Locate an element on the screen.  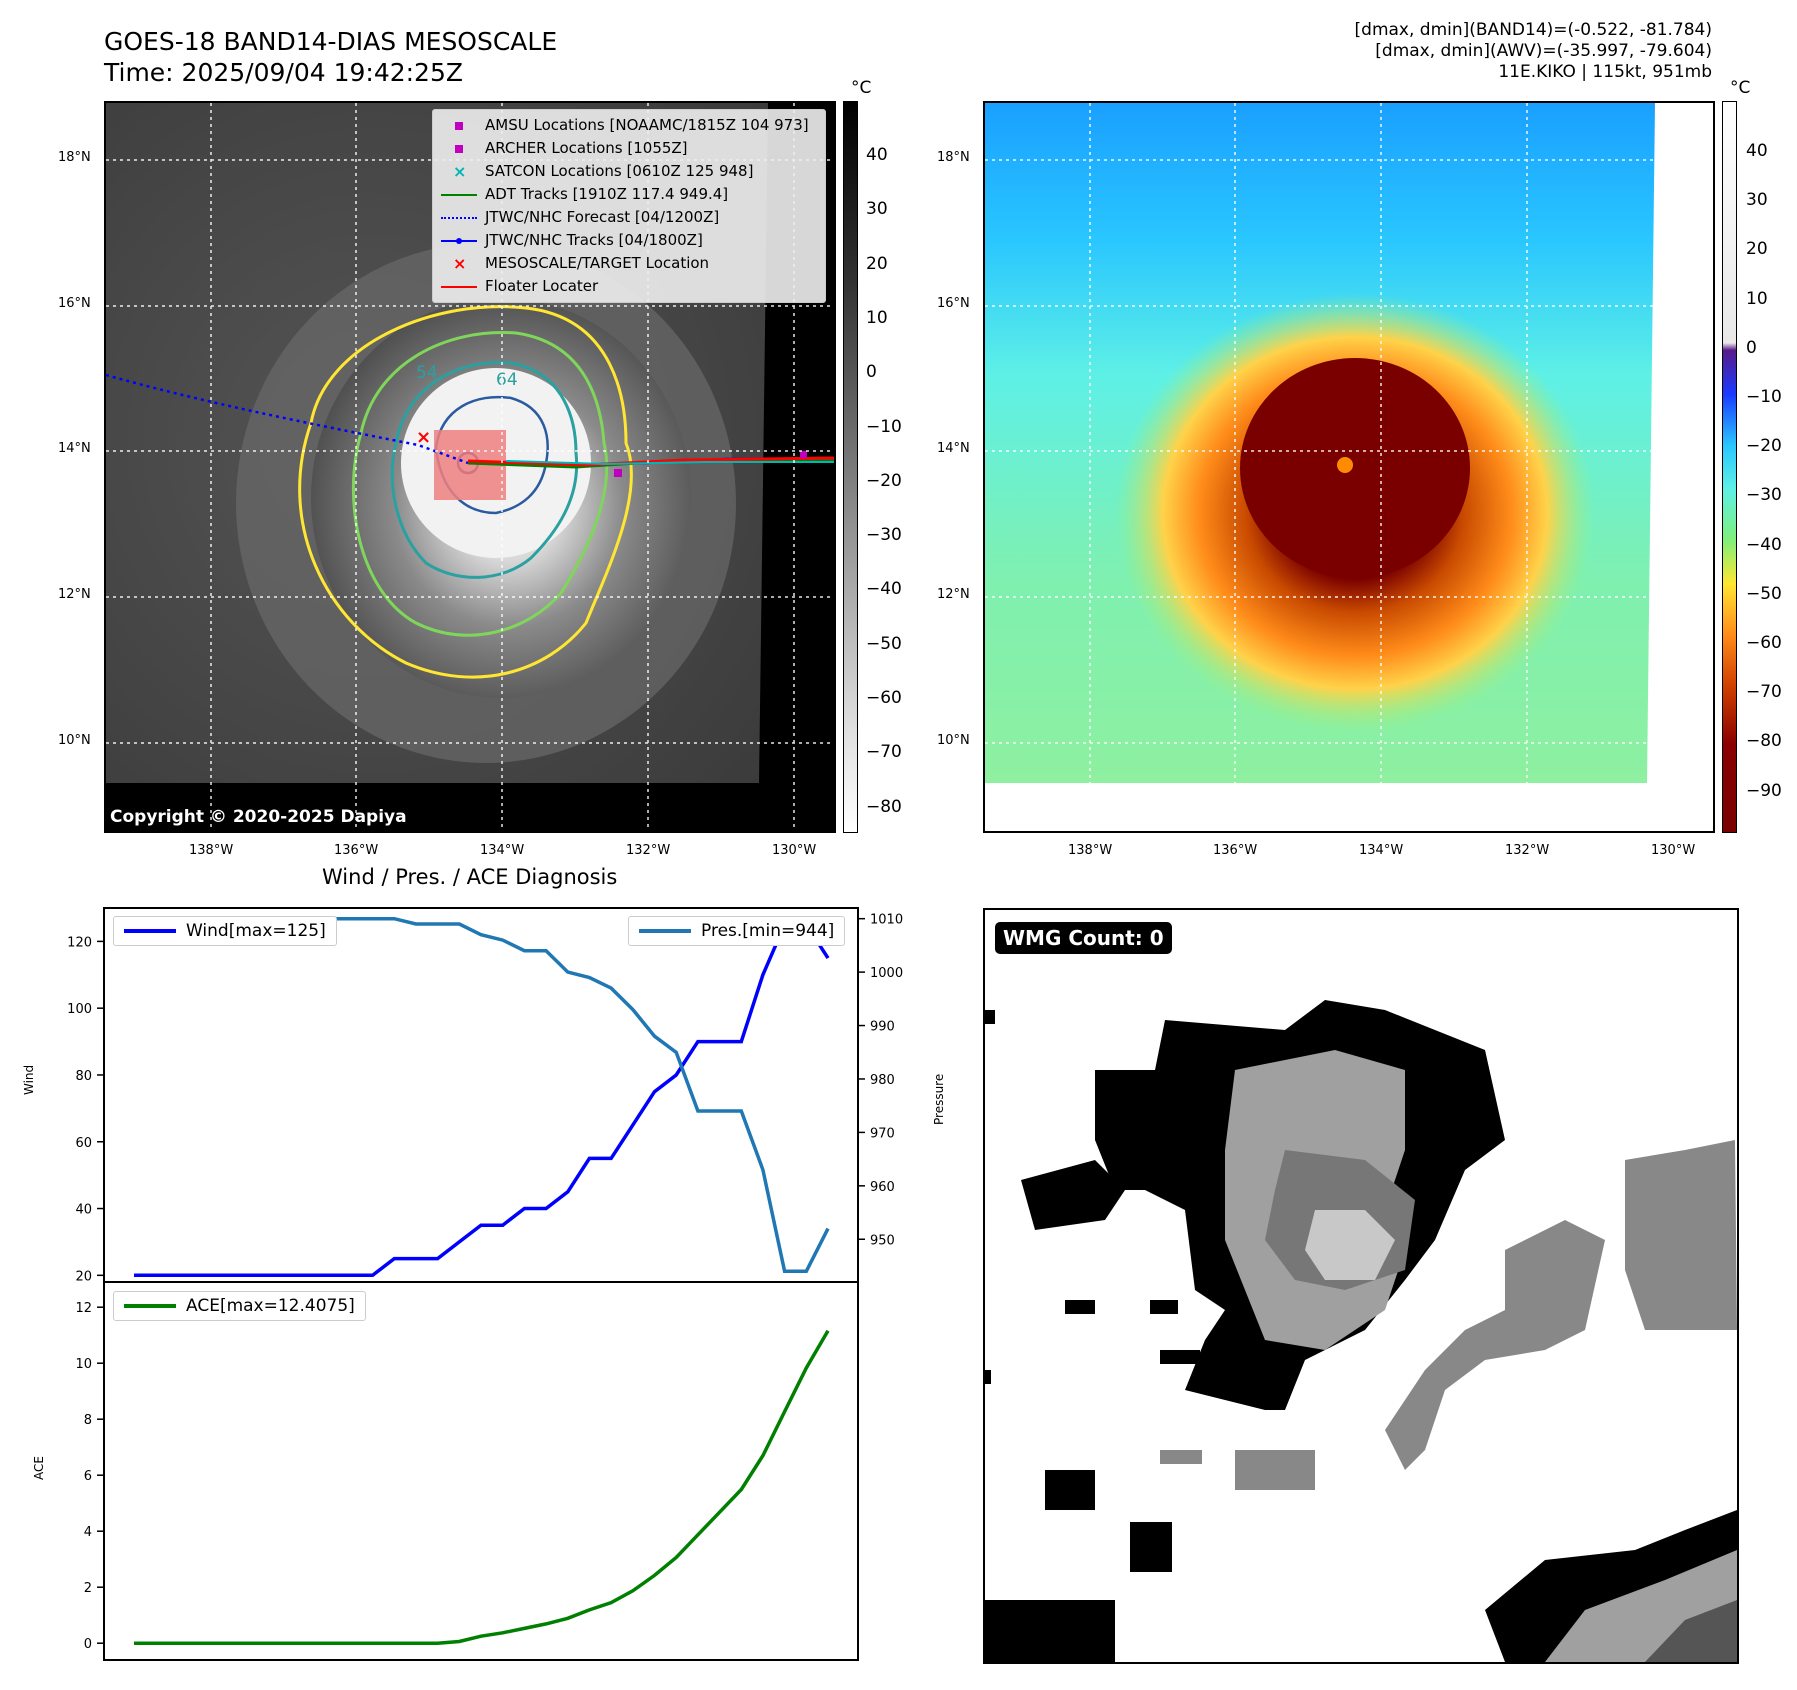
figure-title: GOES-18 BAND14-DIAS MESOSCALE is located at coordinates (331, 41).